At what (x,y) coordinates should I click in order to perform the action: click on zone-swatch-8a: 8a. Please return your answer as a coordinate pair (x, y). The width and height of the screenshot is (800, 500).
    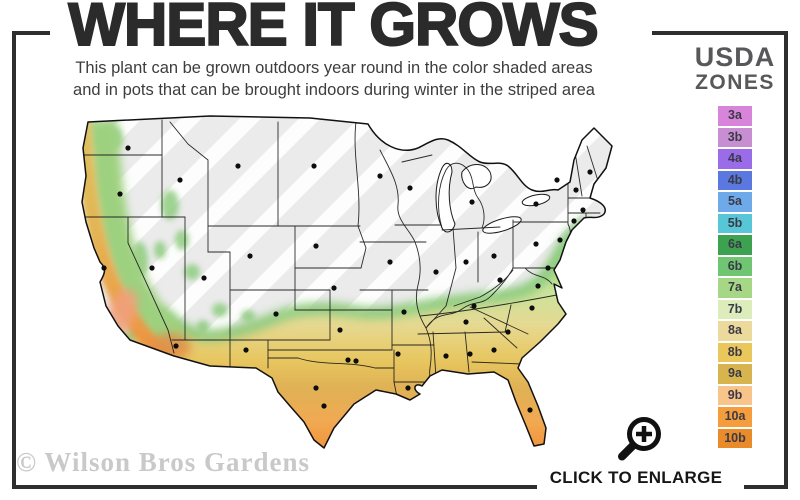
    Looking at the image, I should click on (735, 331).